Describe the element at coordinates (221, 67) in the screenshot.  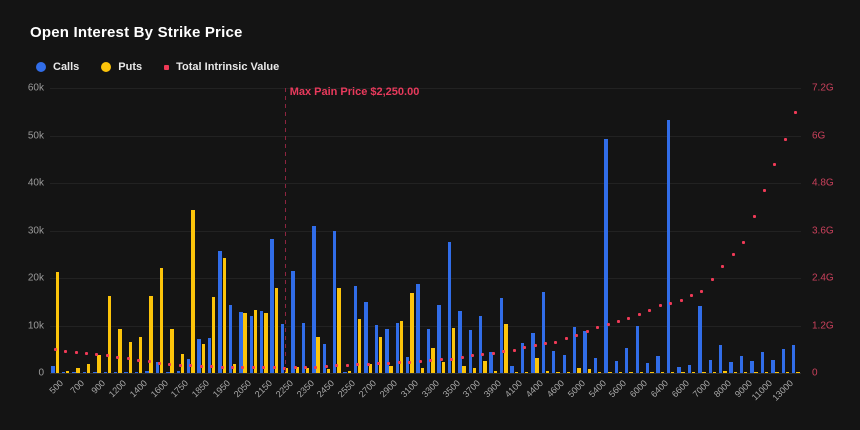
I see `legend-item-total-intrinsic-value: Total Intrinsic Value` at that location.